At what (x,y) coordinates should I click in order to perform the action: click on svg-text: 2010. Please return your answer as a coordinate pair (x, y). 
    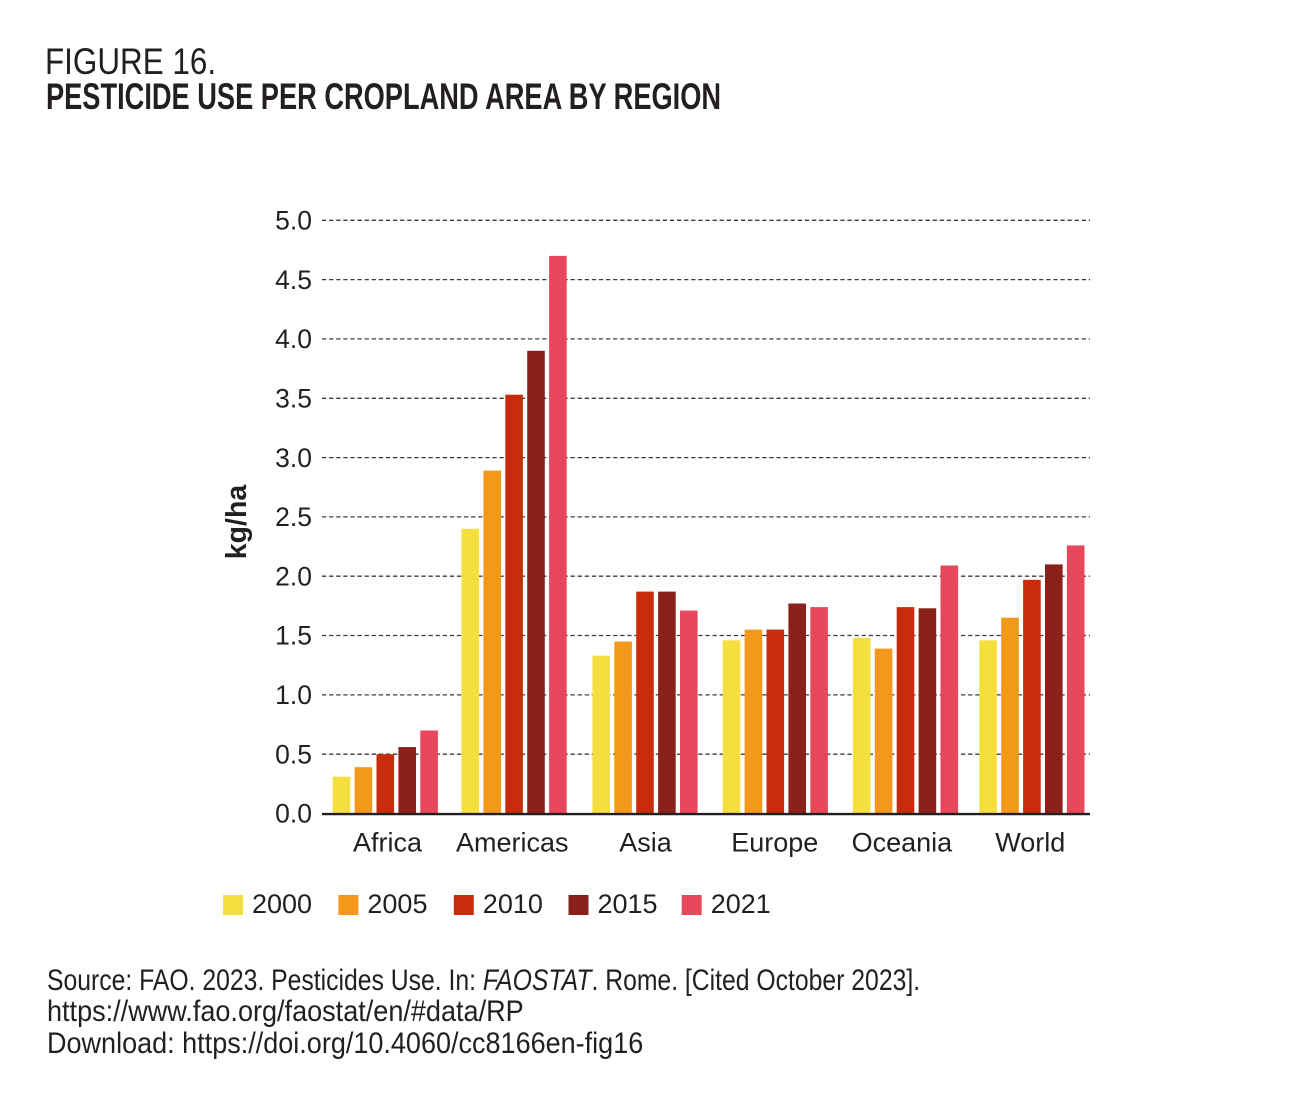
    Looking at the image, I should click on (513, 904).